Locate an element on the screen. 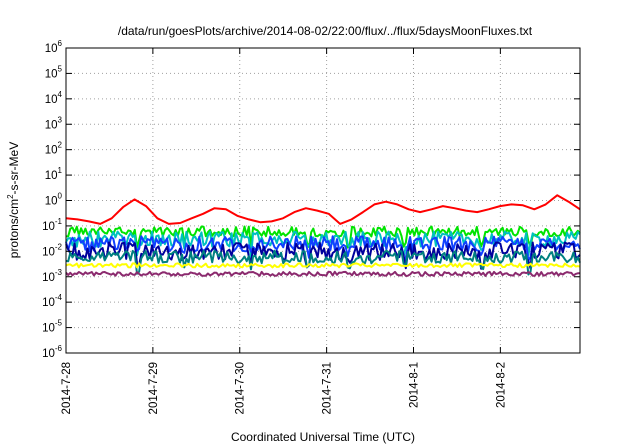  y-tick-label: 10⁻³ is located at coordinates (52, 276).